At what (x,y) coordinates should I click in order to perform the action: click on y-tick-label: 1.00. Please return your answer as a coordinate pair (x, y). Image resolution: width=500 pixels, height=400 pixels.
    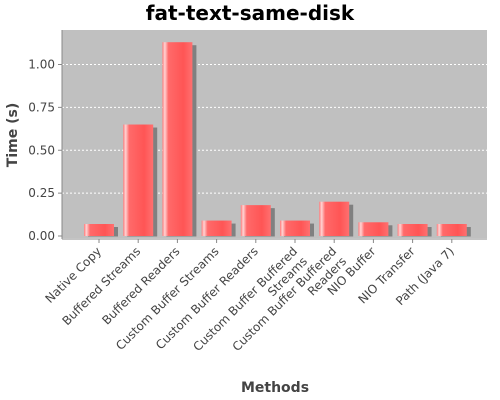
    Looking at the image, I should click on (41, 65).